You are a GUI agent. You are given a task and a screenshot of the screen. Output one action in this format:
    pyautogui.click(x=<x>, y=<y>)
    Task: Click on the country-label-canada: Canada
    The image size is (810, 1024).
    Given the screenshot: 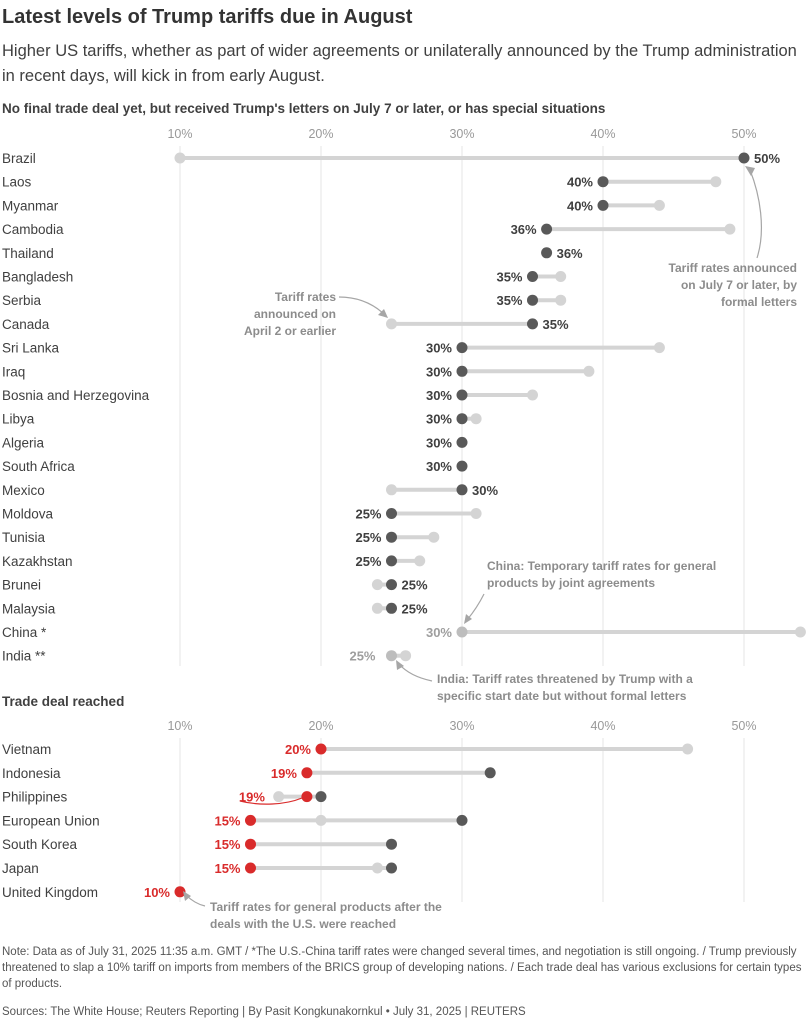 What is the action you would take?
    pyautogui.click(x=26, y=324)
    